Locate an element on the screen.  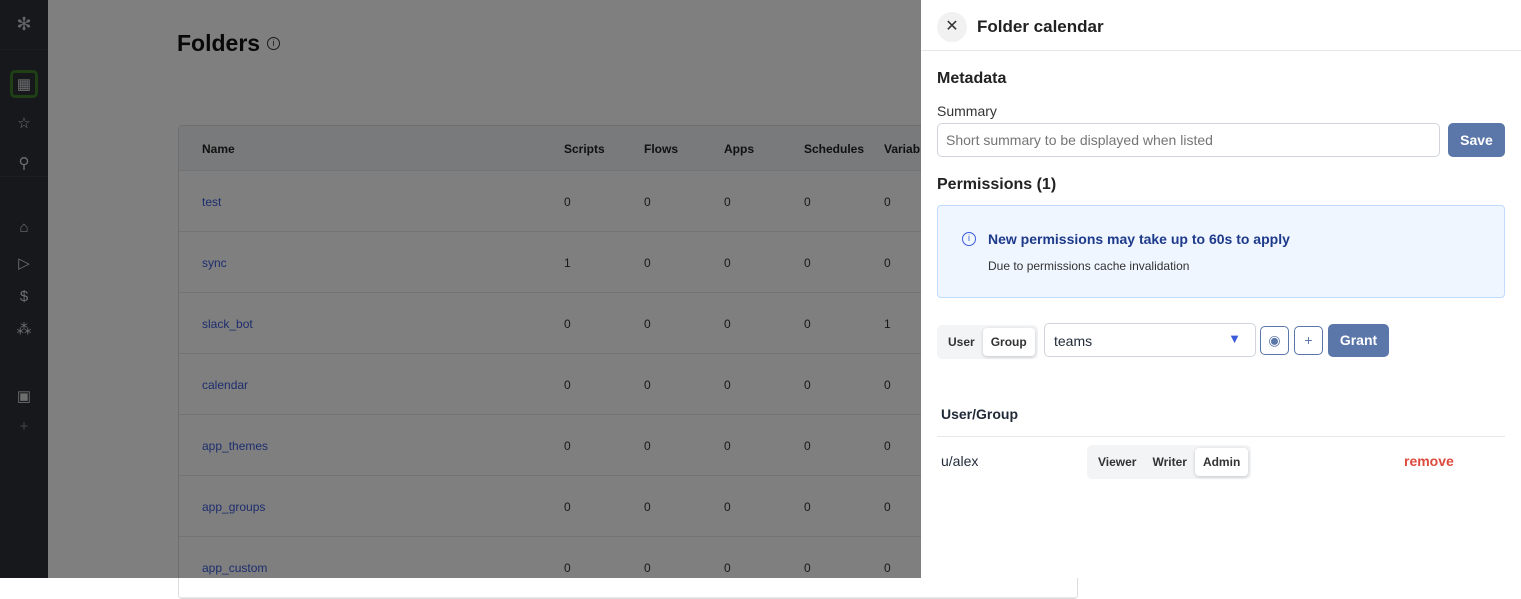
plus-icon: + is located at coordinates (1308, 340).